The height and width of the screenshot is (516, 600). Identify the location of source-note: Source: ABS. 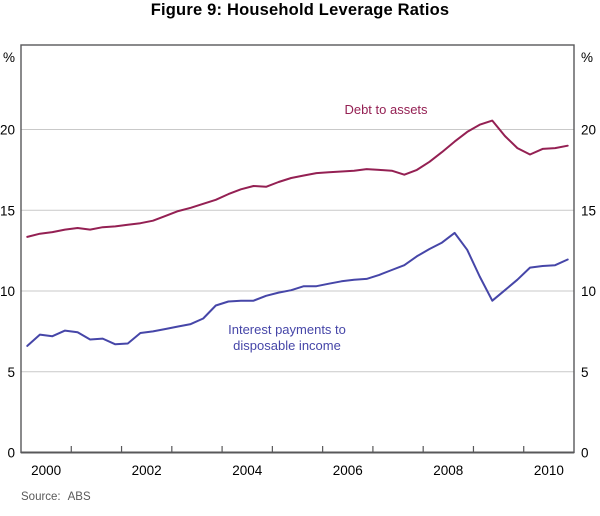
(56, 497).